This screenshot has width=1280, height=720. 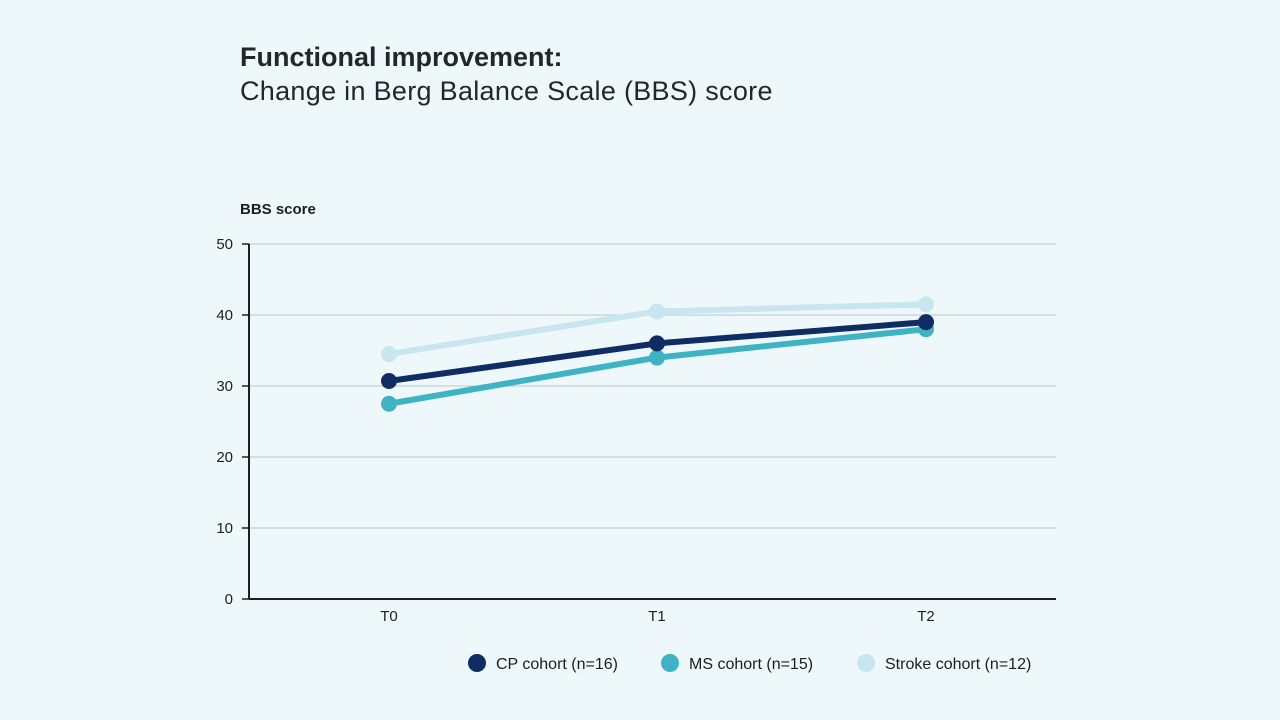 What do you see at coordinates (224, 528) in the screenshot?
I see `y-tick-label-10: 10` at bounding box center [224, 528].